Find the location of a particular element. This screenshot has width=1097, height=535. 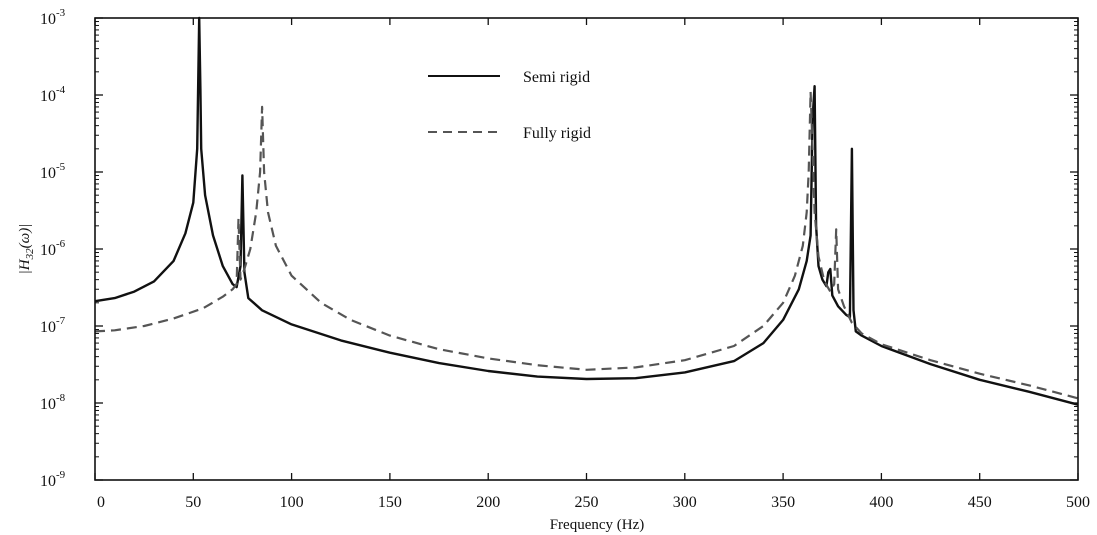

x-tick-label-150: 150 is located at coordinates (390, 502).